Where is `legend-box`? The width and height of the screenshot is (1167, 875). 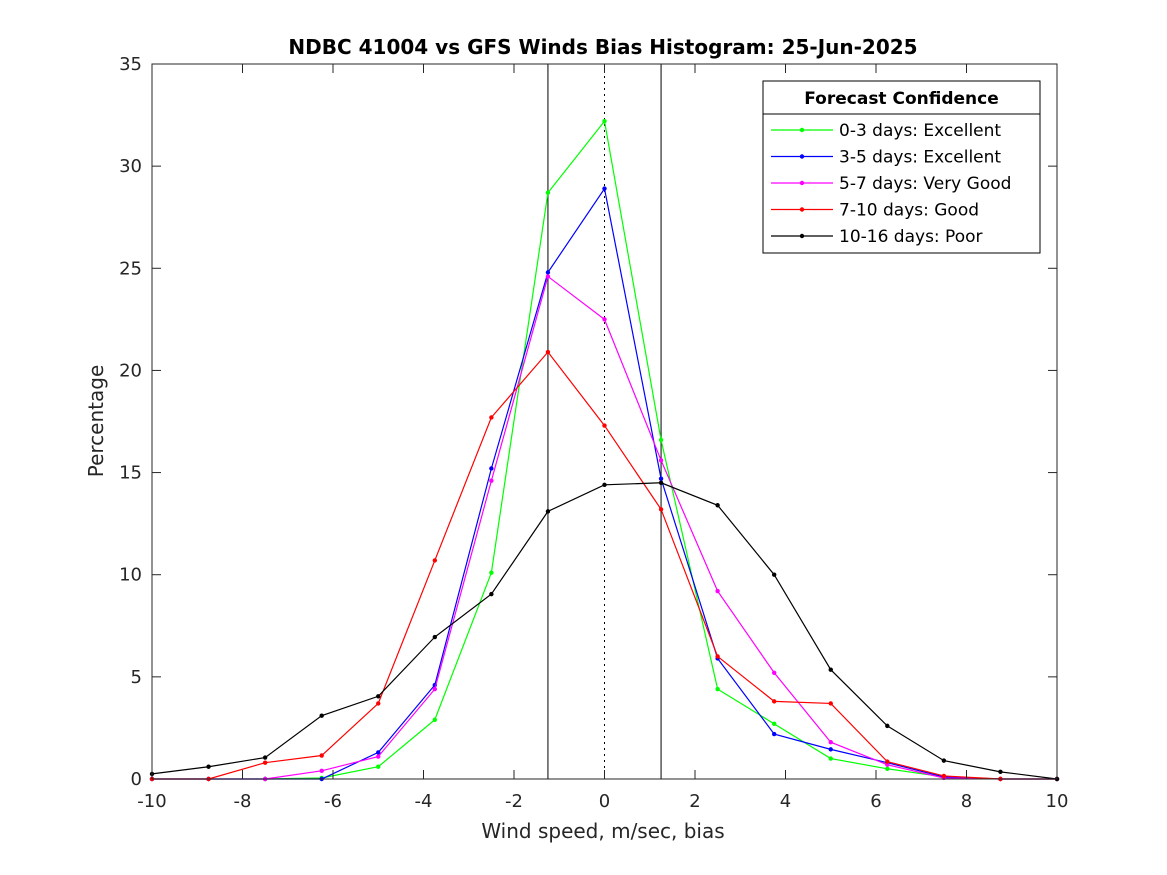
legend-box is located at coordinates (901, 167).